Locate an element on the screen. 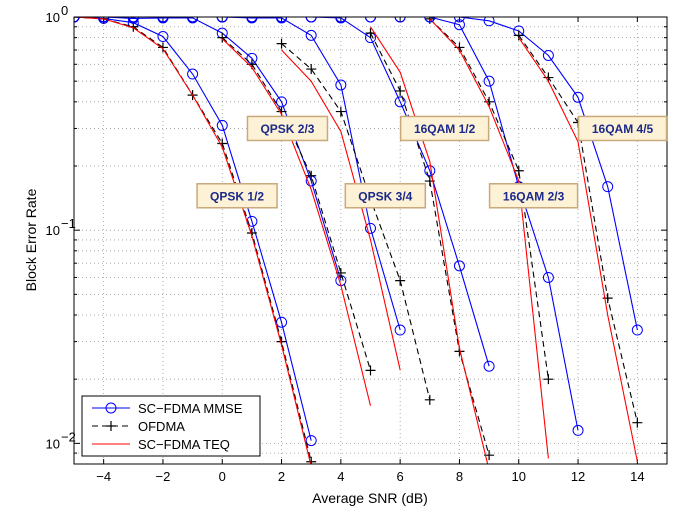 The width and height of the screenshot is (682, 512). annotation-box: 16QAM 2/3 is located at coordinates (533, 196).